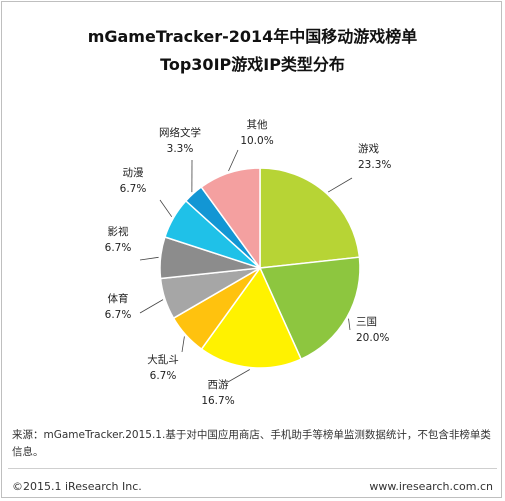 Image resolution: width=505 pixels, height=501 pixels. What do you see at coordinates (252, 64) in the screenshot?
I see `chart-subtitle: Top30IP游戏IP类型分布` at bounding box center [252, 64].